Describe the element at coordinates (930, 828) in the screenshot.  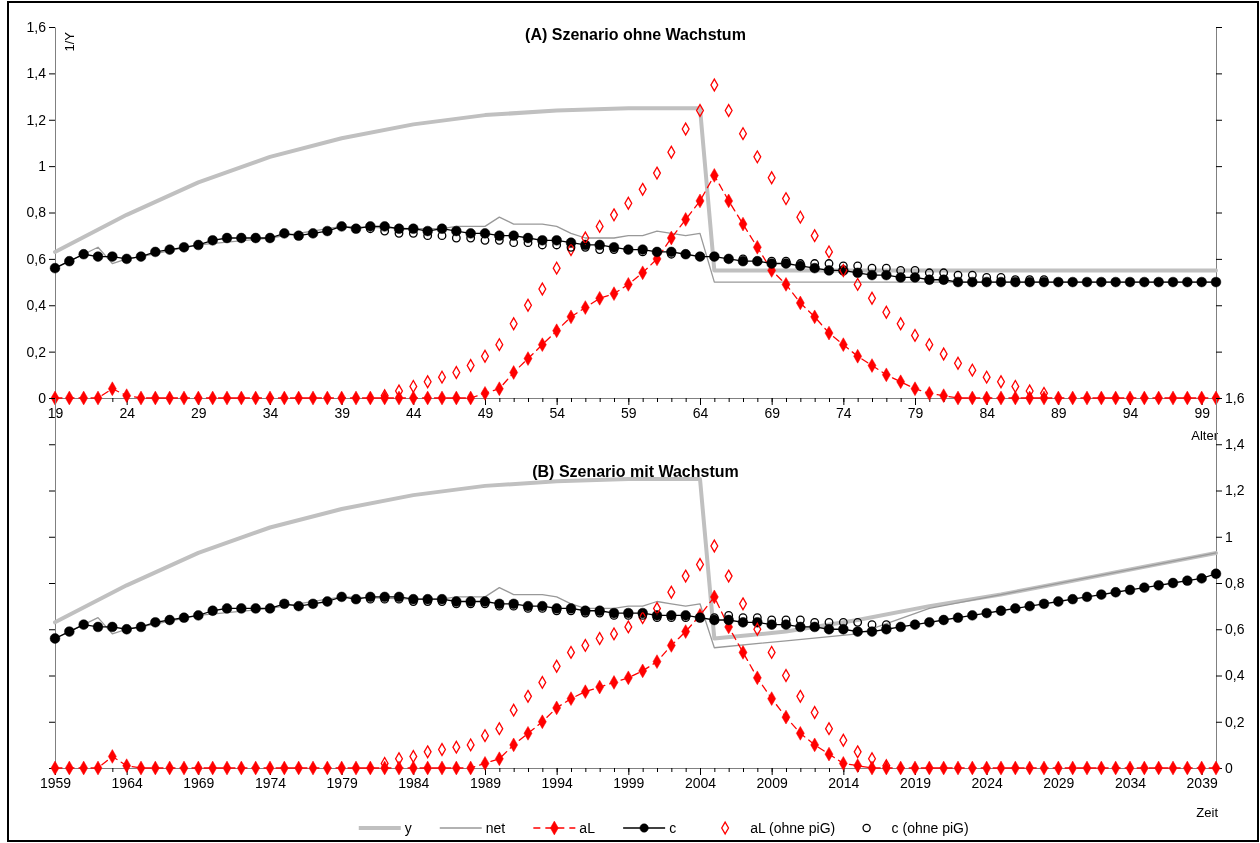
I see `legend-label: c (ohne piG)` at that location.